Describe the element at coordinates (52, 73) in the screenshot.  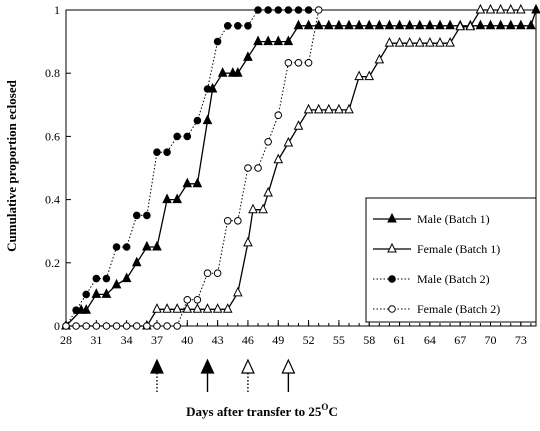
I see `y-tick-label: 0.8` at that location.